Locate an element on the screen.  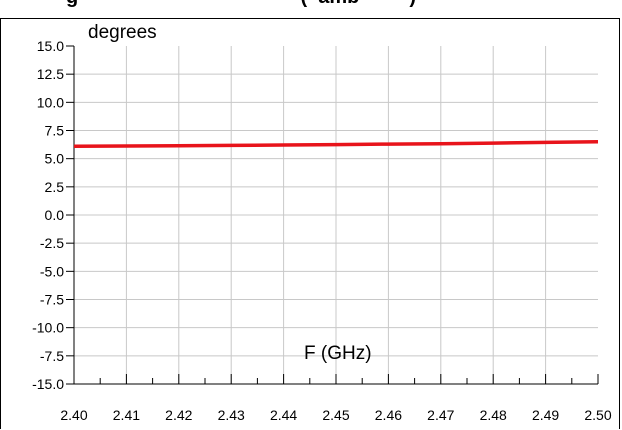
y-tick-label: 15.0 is located at coordinates (50, 46).